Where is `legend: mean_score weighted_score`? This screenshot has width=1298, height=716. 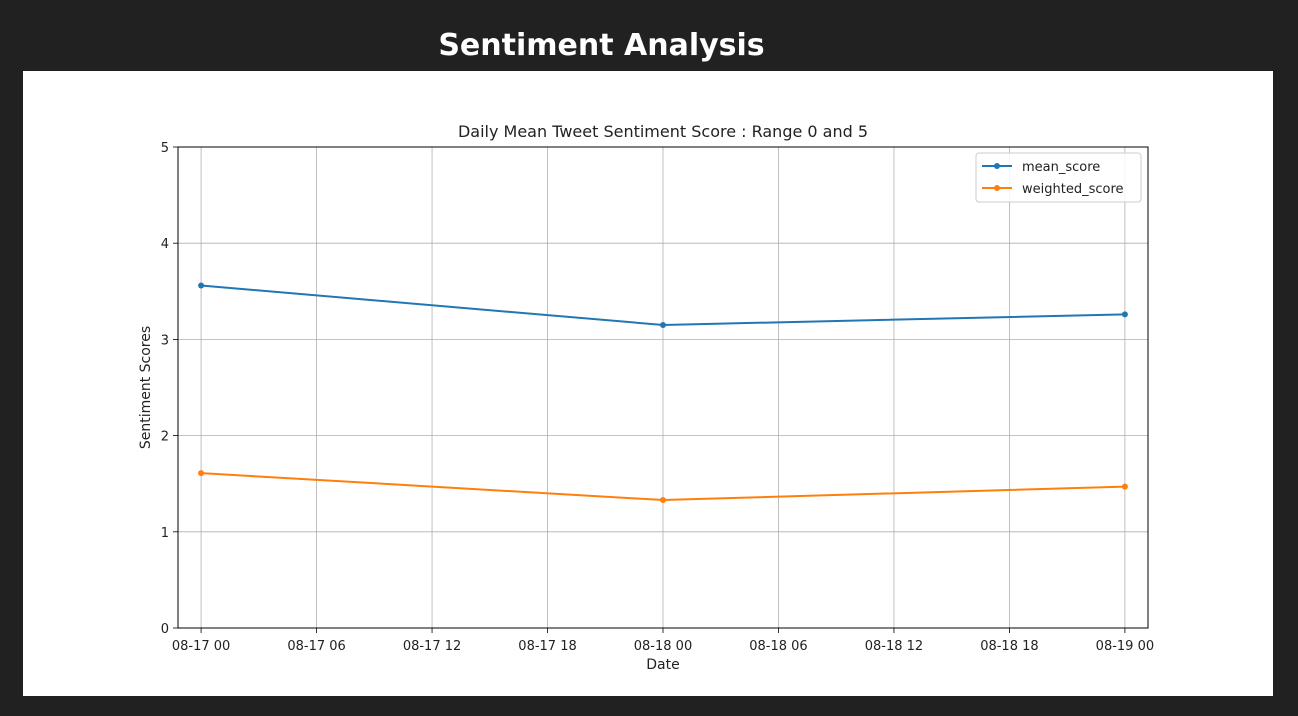
legend: mean_score weighted_score is located at coordinates (1058, 177).